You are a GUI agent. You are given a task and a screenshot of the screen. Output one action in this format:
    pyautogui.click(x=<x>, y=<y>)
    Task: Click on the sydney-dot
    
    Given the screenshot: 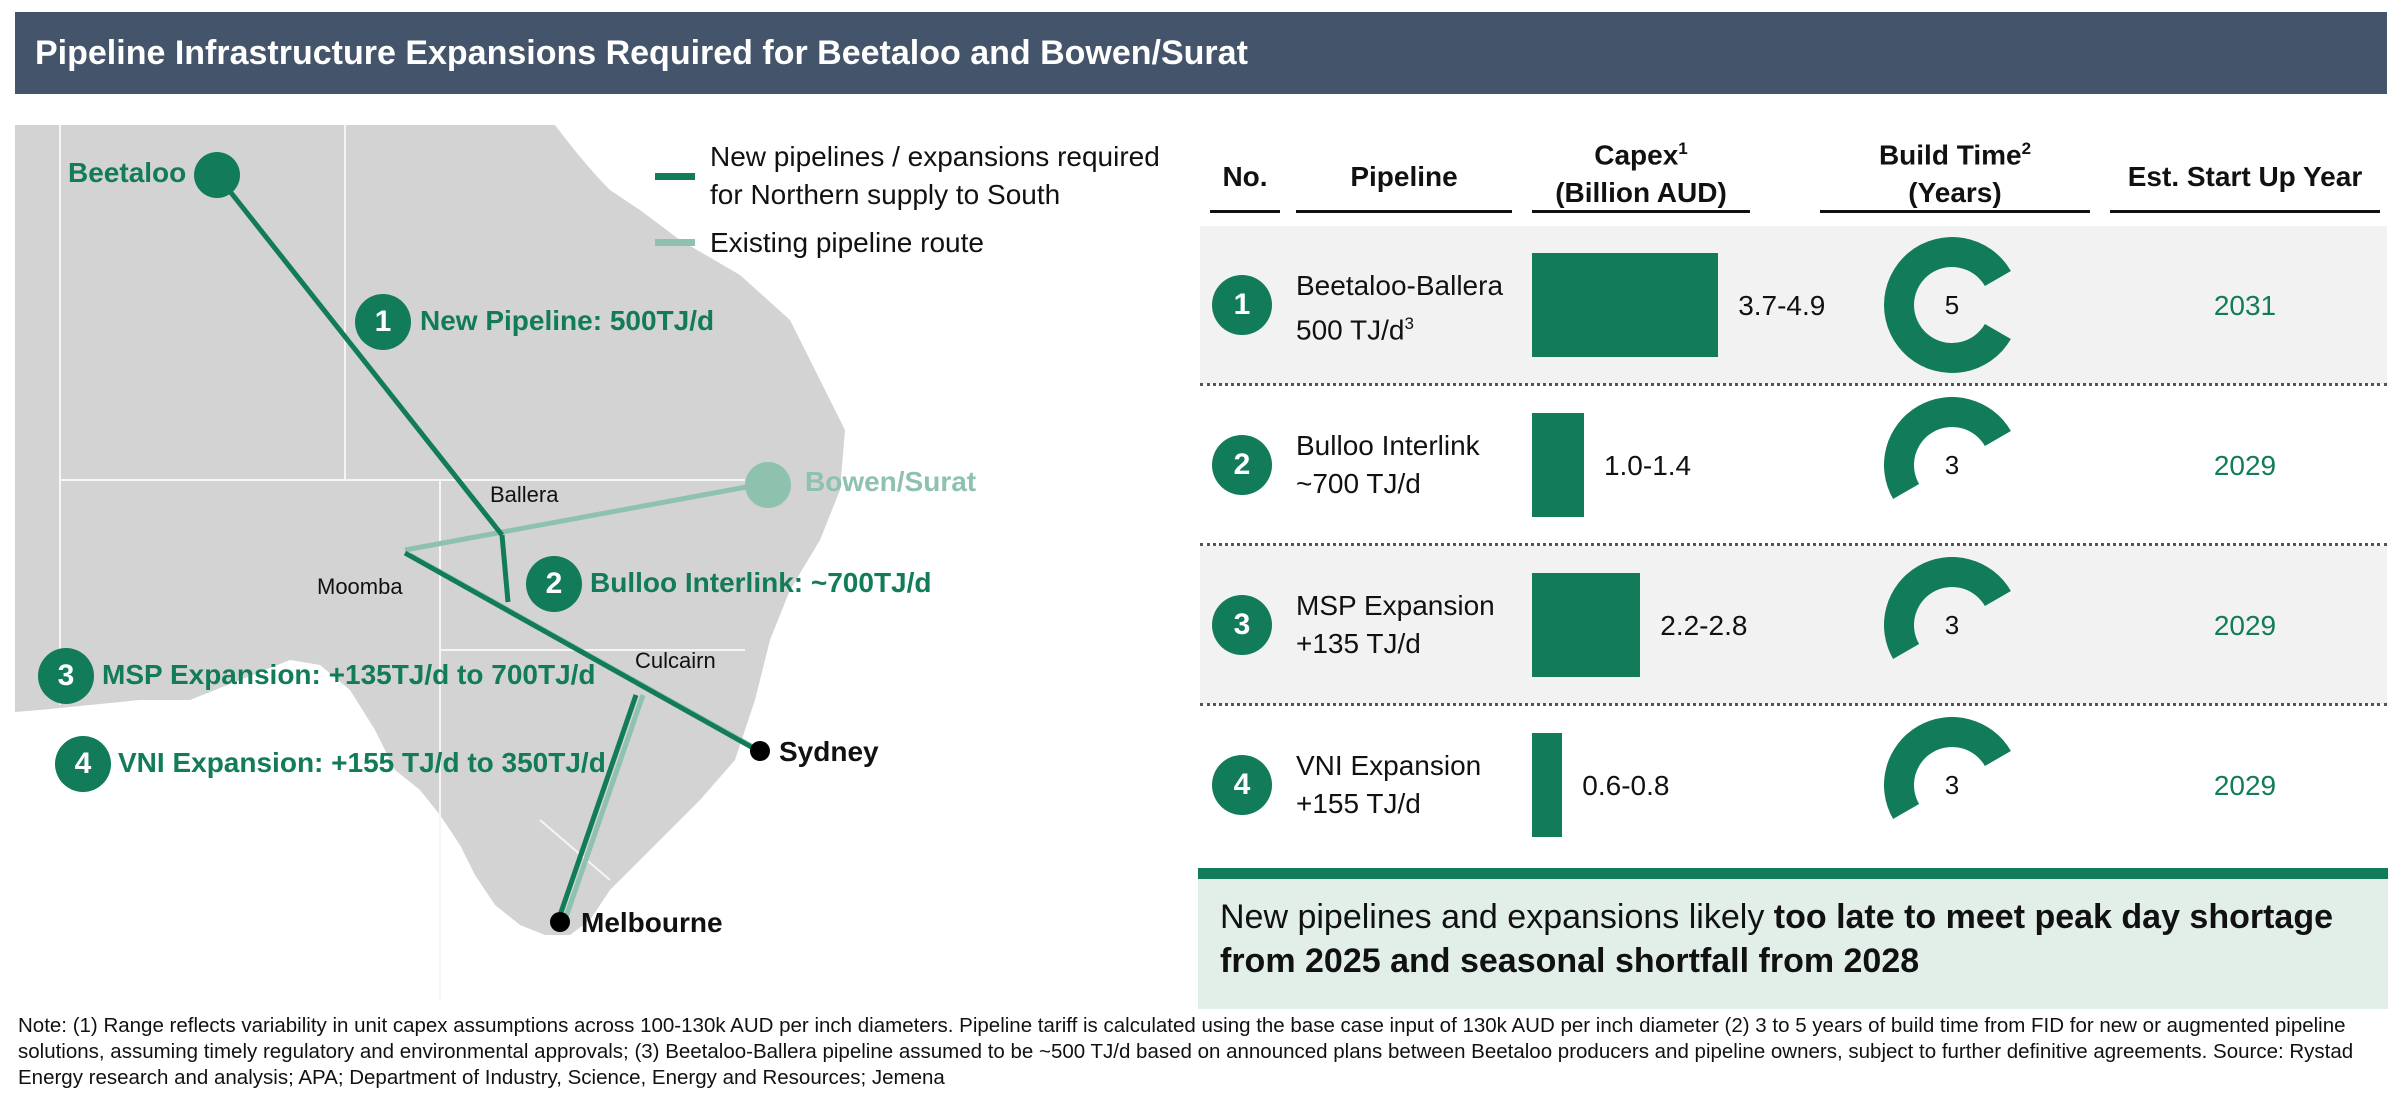 What is the action you would take?
    pyautogui.click(x=760, y=751)
    